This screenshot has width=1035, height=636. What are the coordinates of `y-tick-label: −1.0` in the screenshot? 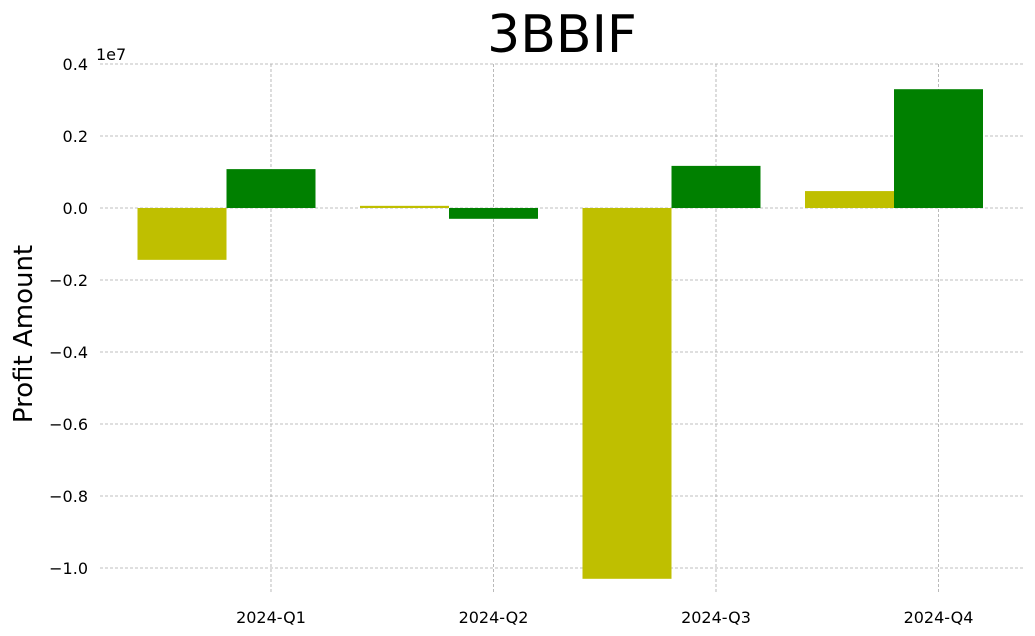 It's located at (68, 568).